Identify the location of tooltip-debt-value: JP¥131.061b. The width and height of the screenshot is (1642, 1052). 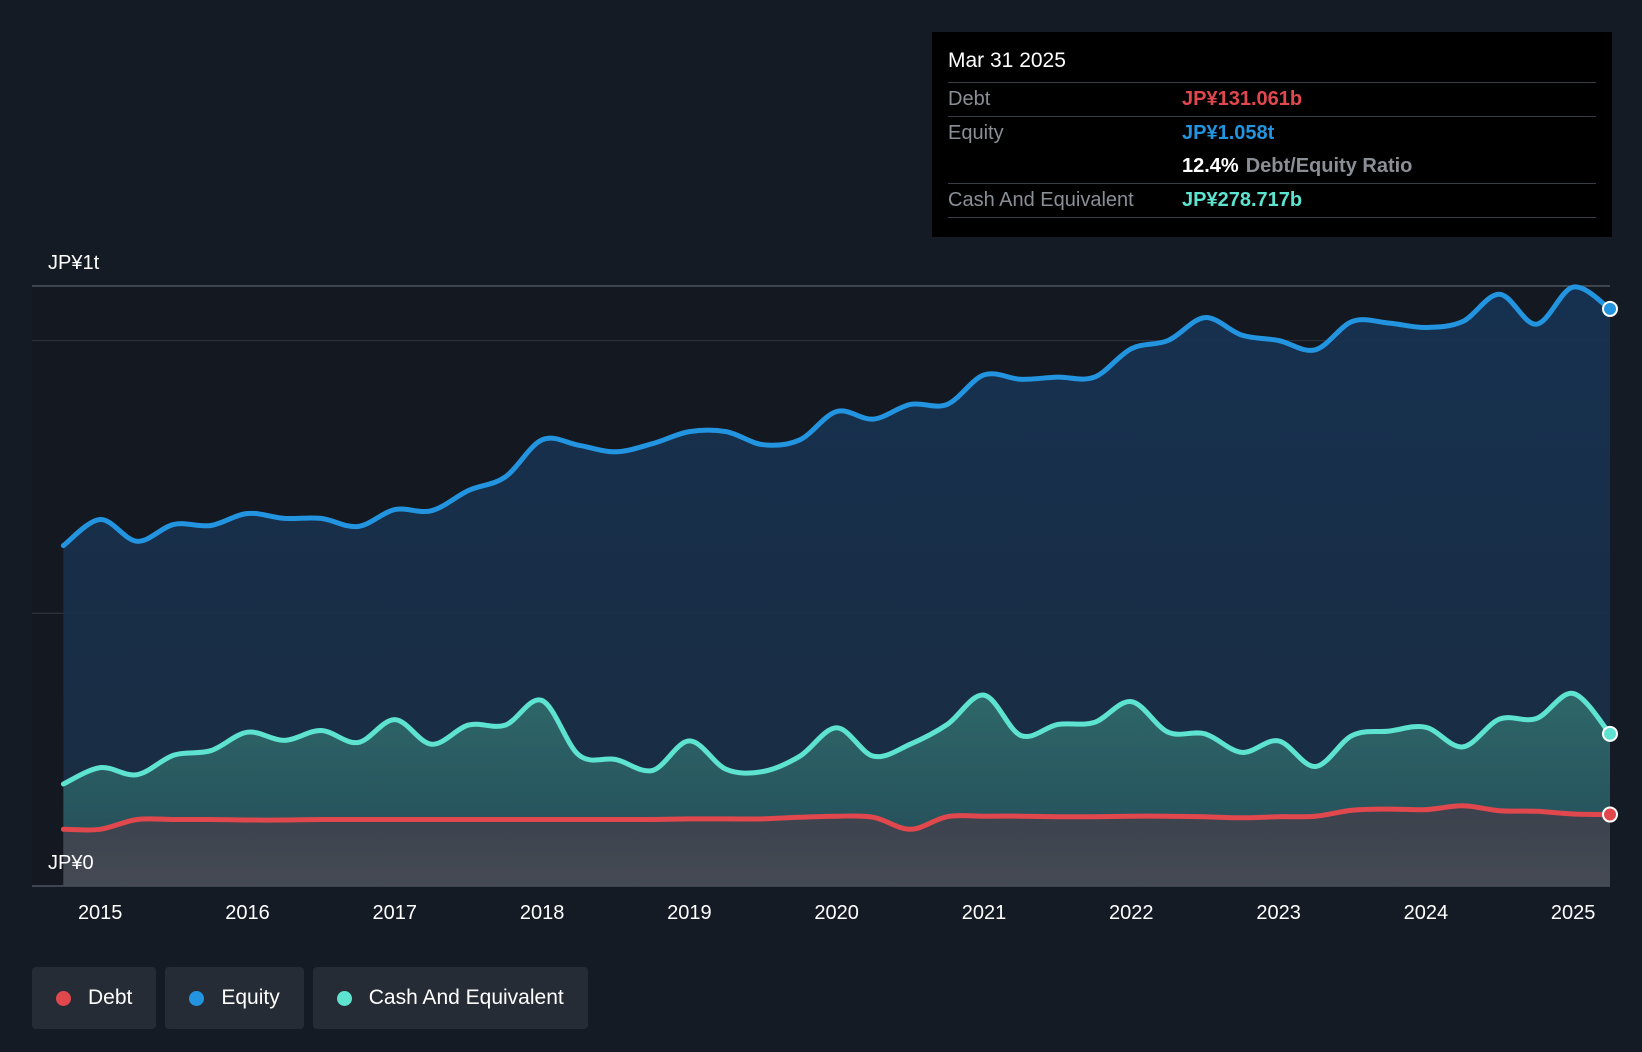
(1242, 99).